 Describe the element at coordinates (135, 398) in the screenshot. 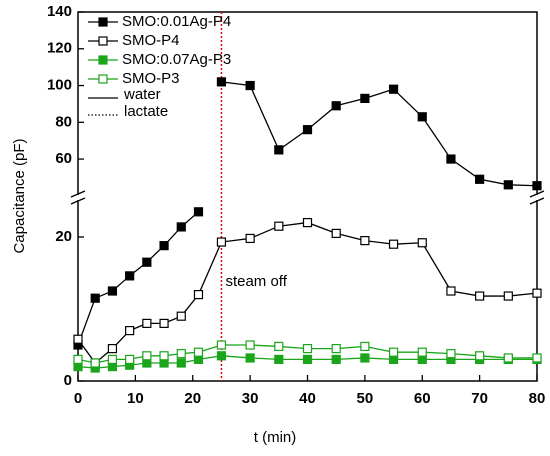

I see `x-tick-label: 10` at that location.